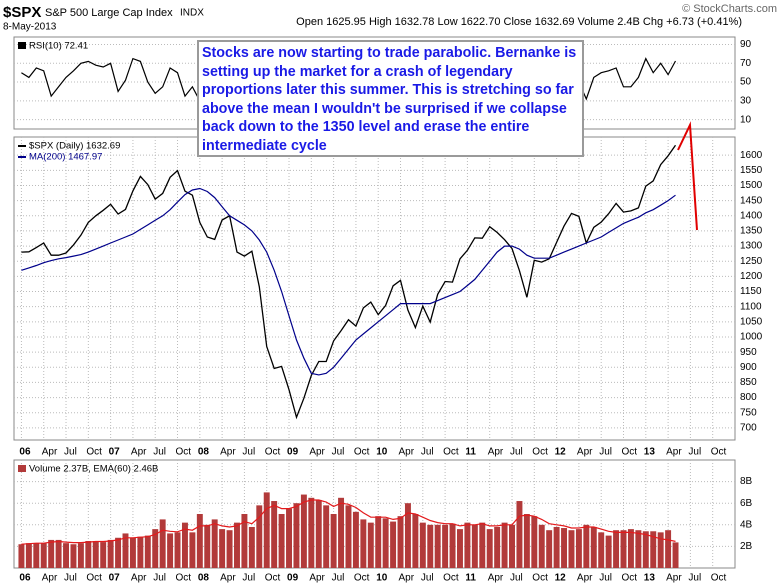  What do you see at coordinates (65, 157) in the screenshot?
I see `legend-label: MA(200) 1467.97` at bounding box center [65, 157].